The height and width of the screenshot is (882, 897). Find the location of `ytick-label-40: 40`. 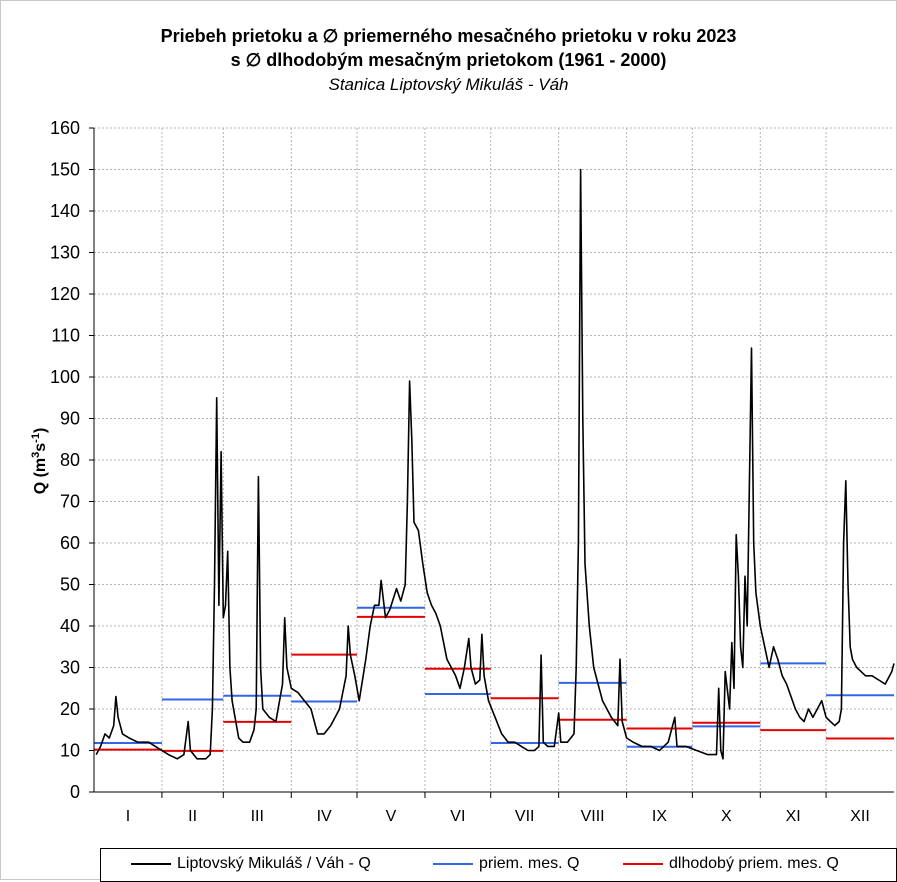

ytick-label-40: 40 is located at coordinates (70, 626).